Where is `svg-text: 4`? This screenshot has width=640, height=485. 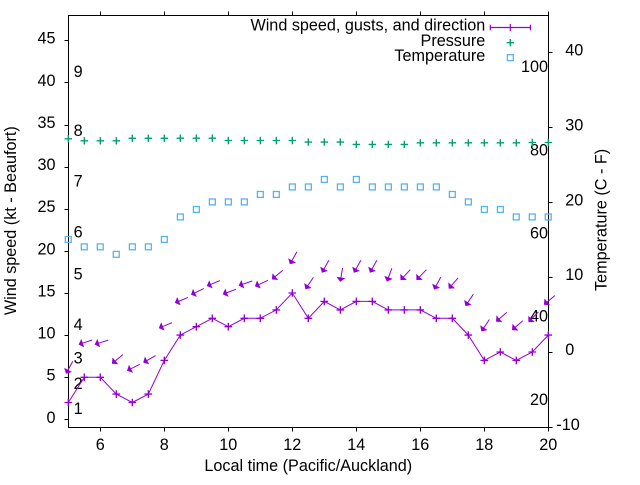
svg-text: 4 is located at coordinates (78, 325).